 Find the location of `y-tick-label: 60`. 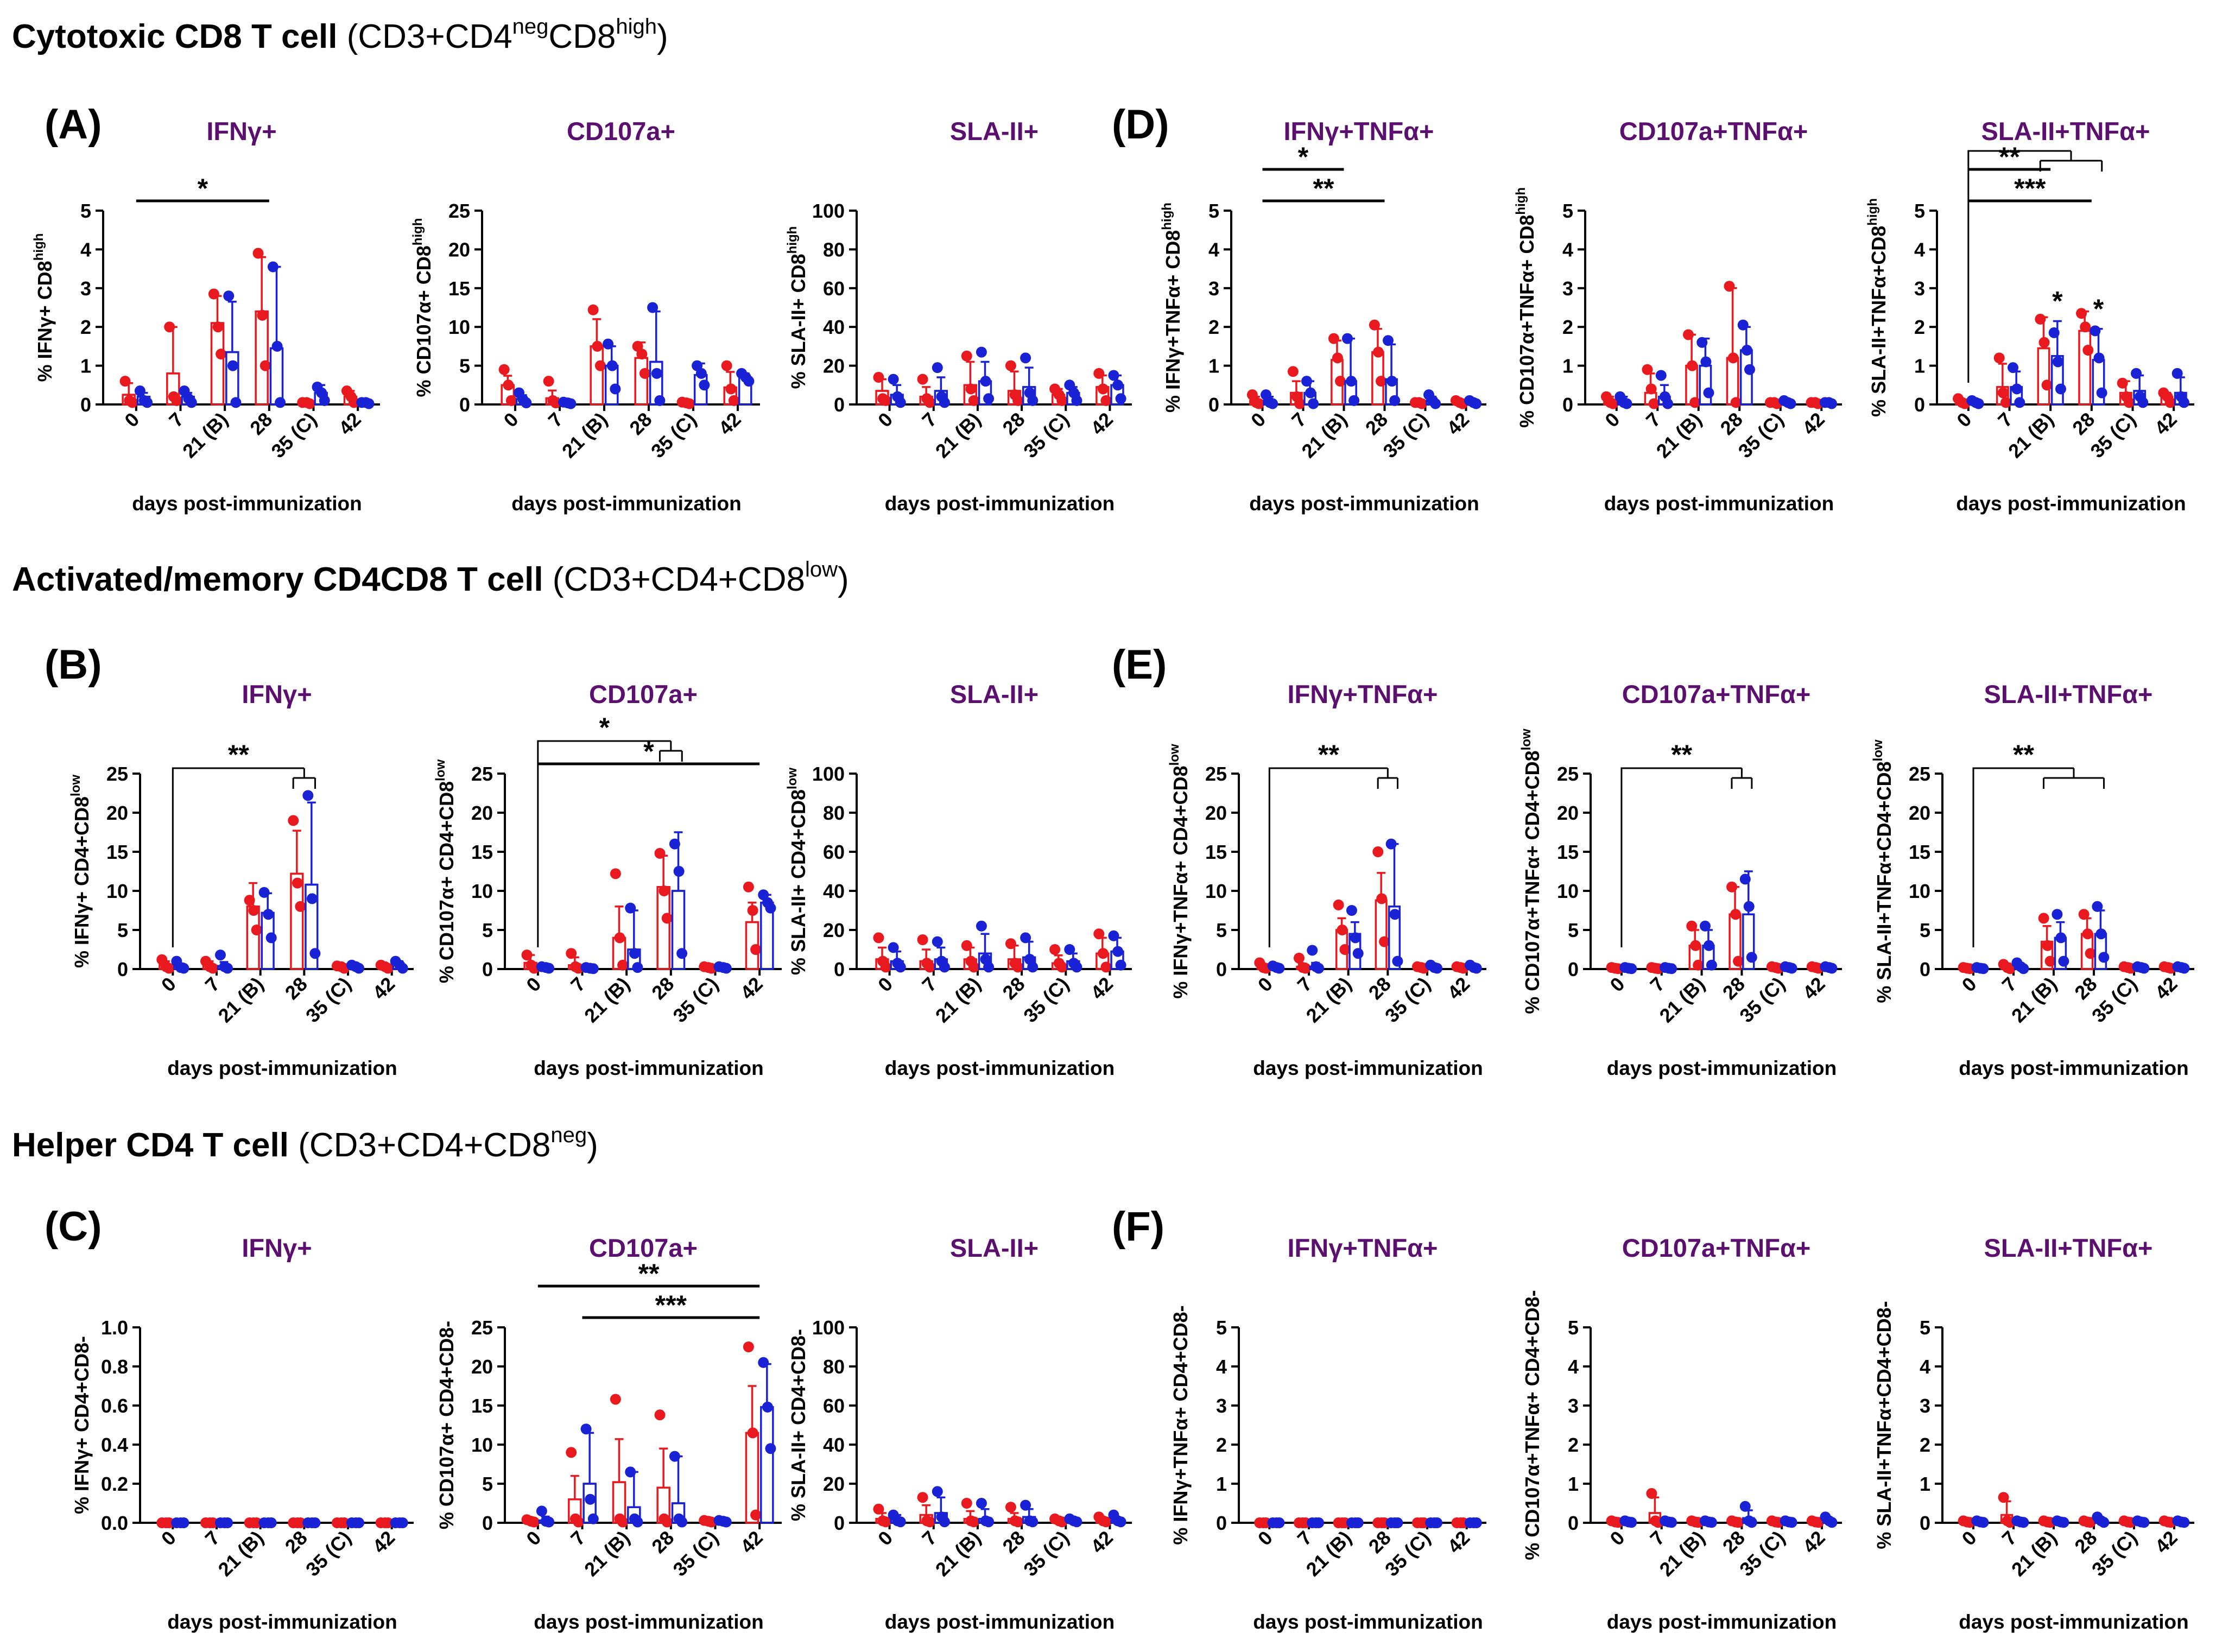

y-tick-label: 60 is located at coordinates (834, 852).